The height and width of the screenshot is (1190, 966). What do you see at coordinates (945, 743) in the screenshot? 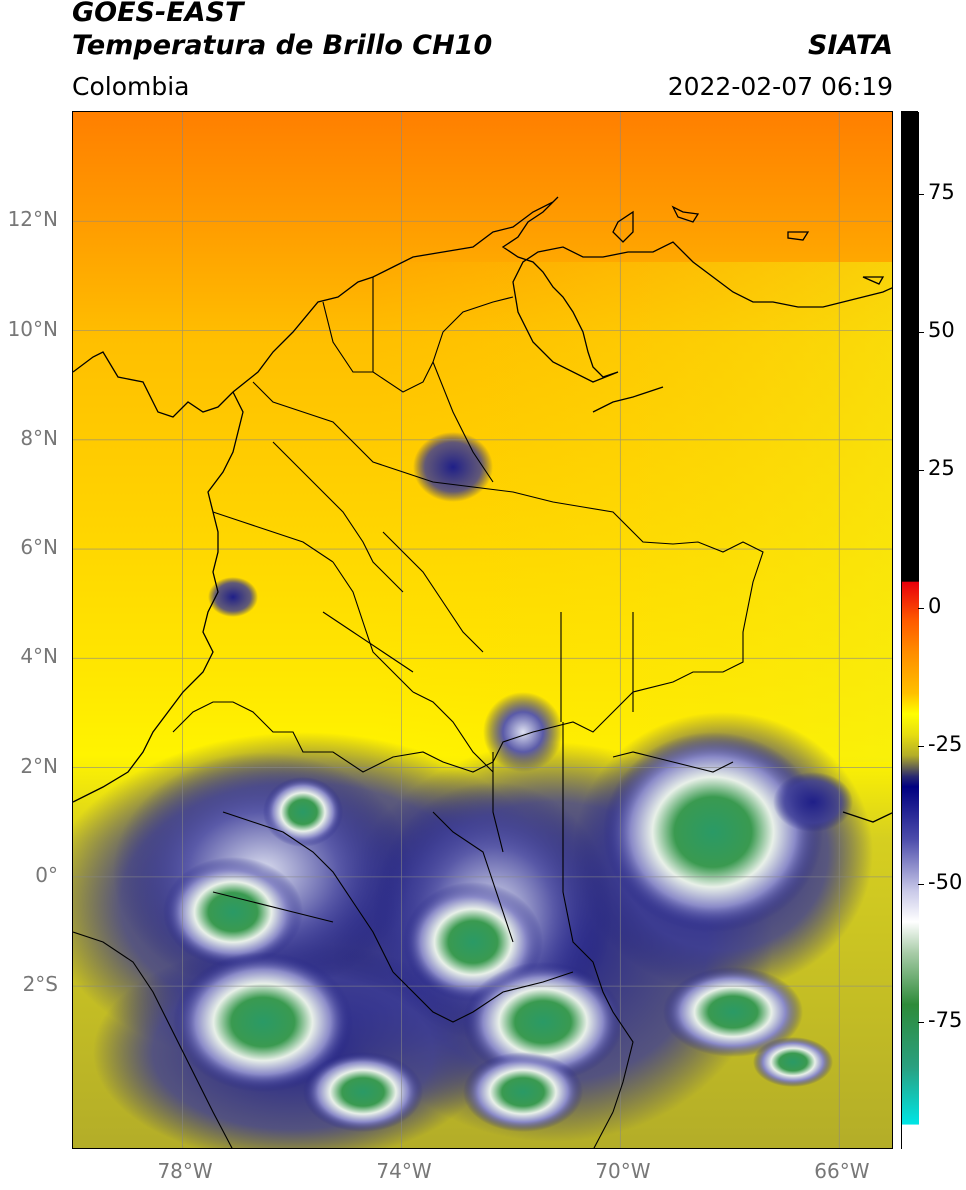
I see `colorbar-tick-label: -25` at bounding box center [945, 743].